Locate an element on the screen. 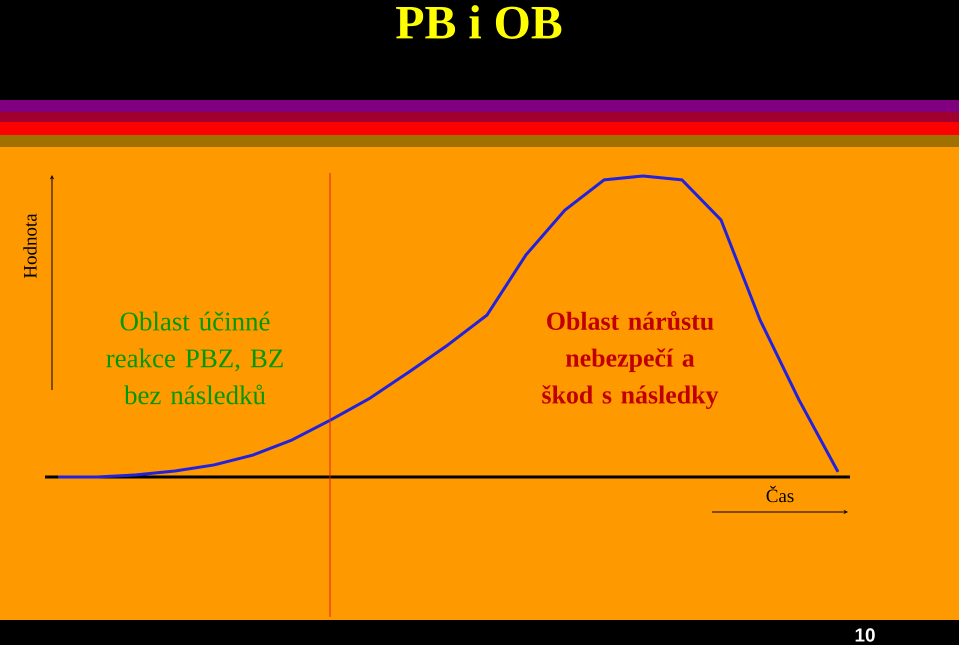 This screenshot has width=959, height=645. chart-title: PB i OB is located at coordinates (479, 22).